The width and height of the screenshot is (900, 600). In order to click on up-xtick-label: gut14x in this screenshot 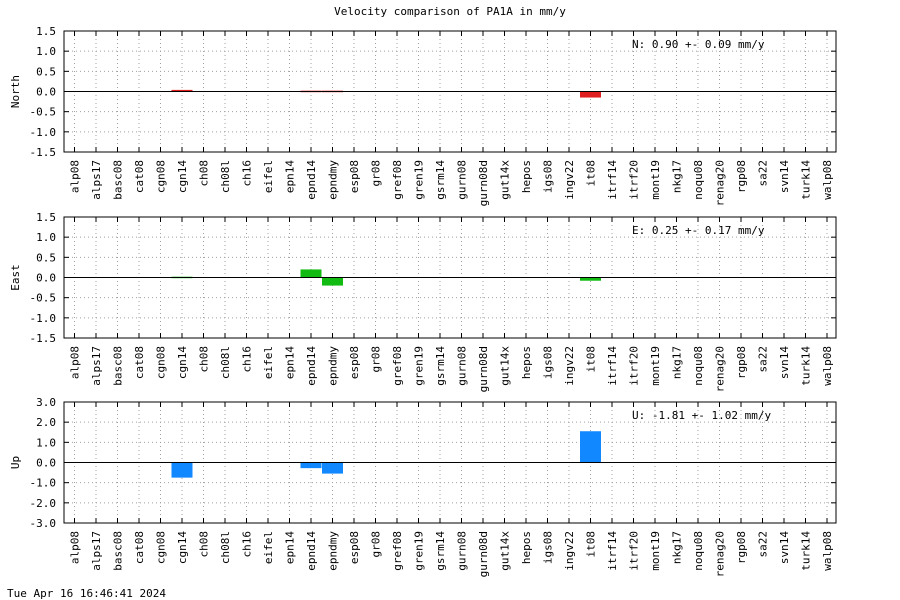, I will do `click(505, 551)`.